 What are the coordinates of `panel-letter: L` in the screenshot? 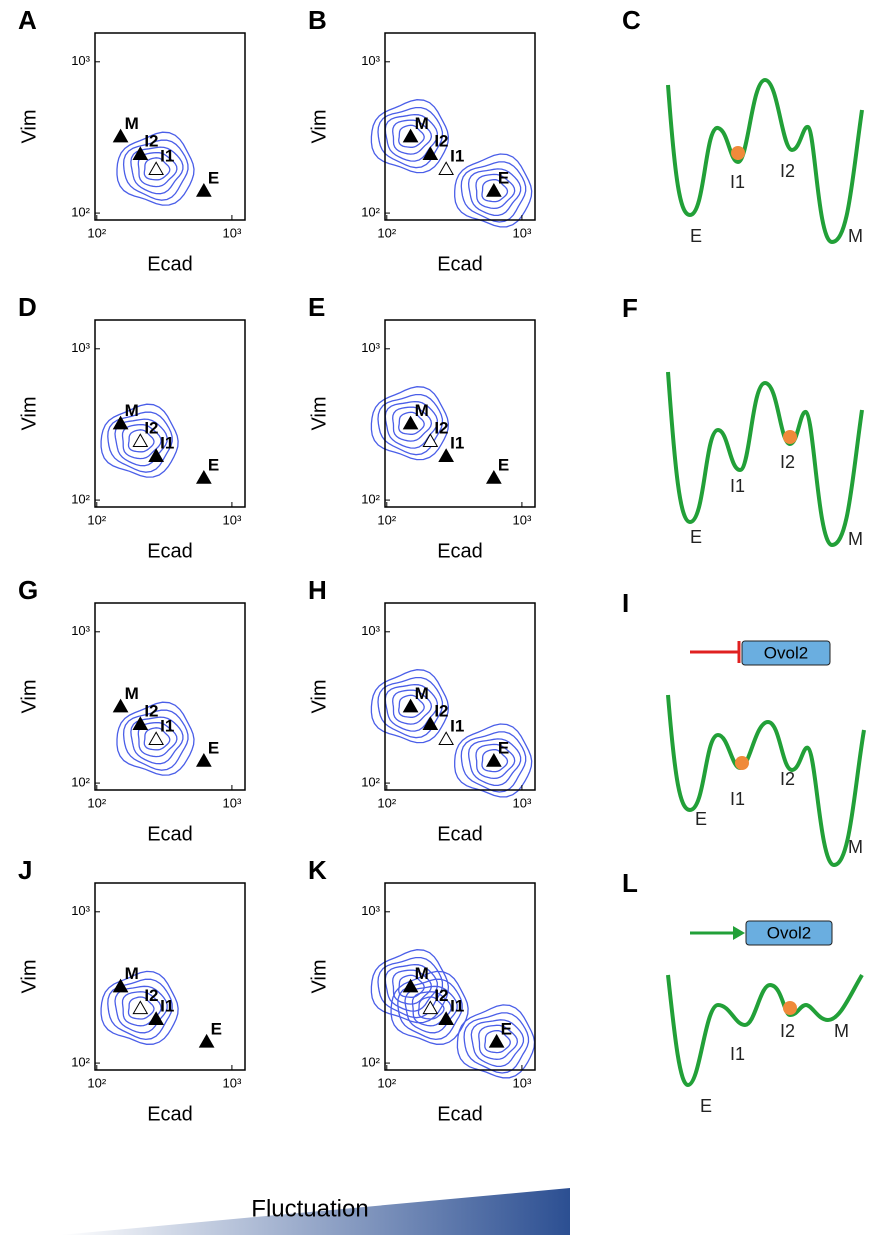 It's located at (630, 883).